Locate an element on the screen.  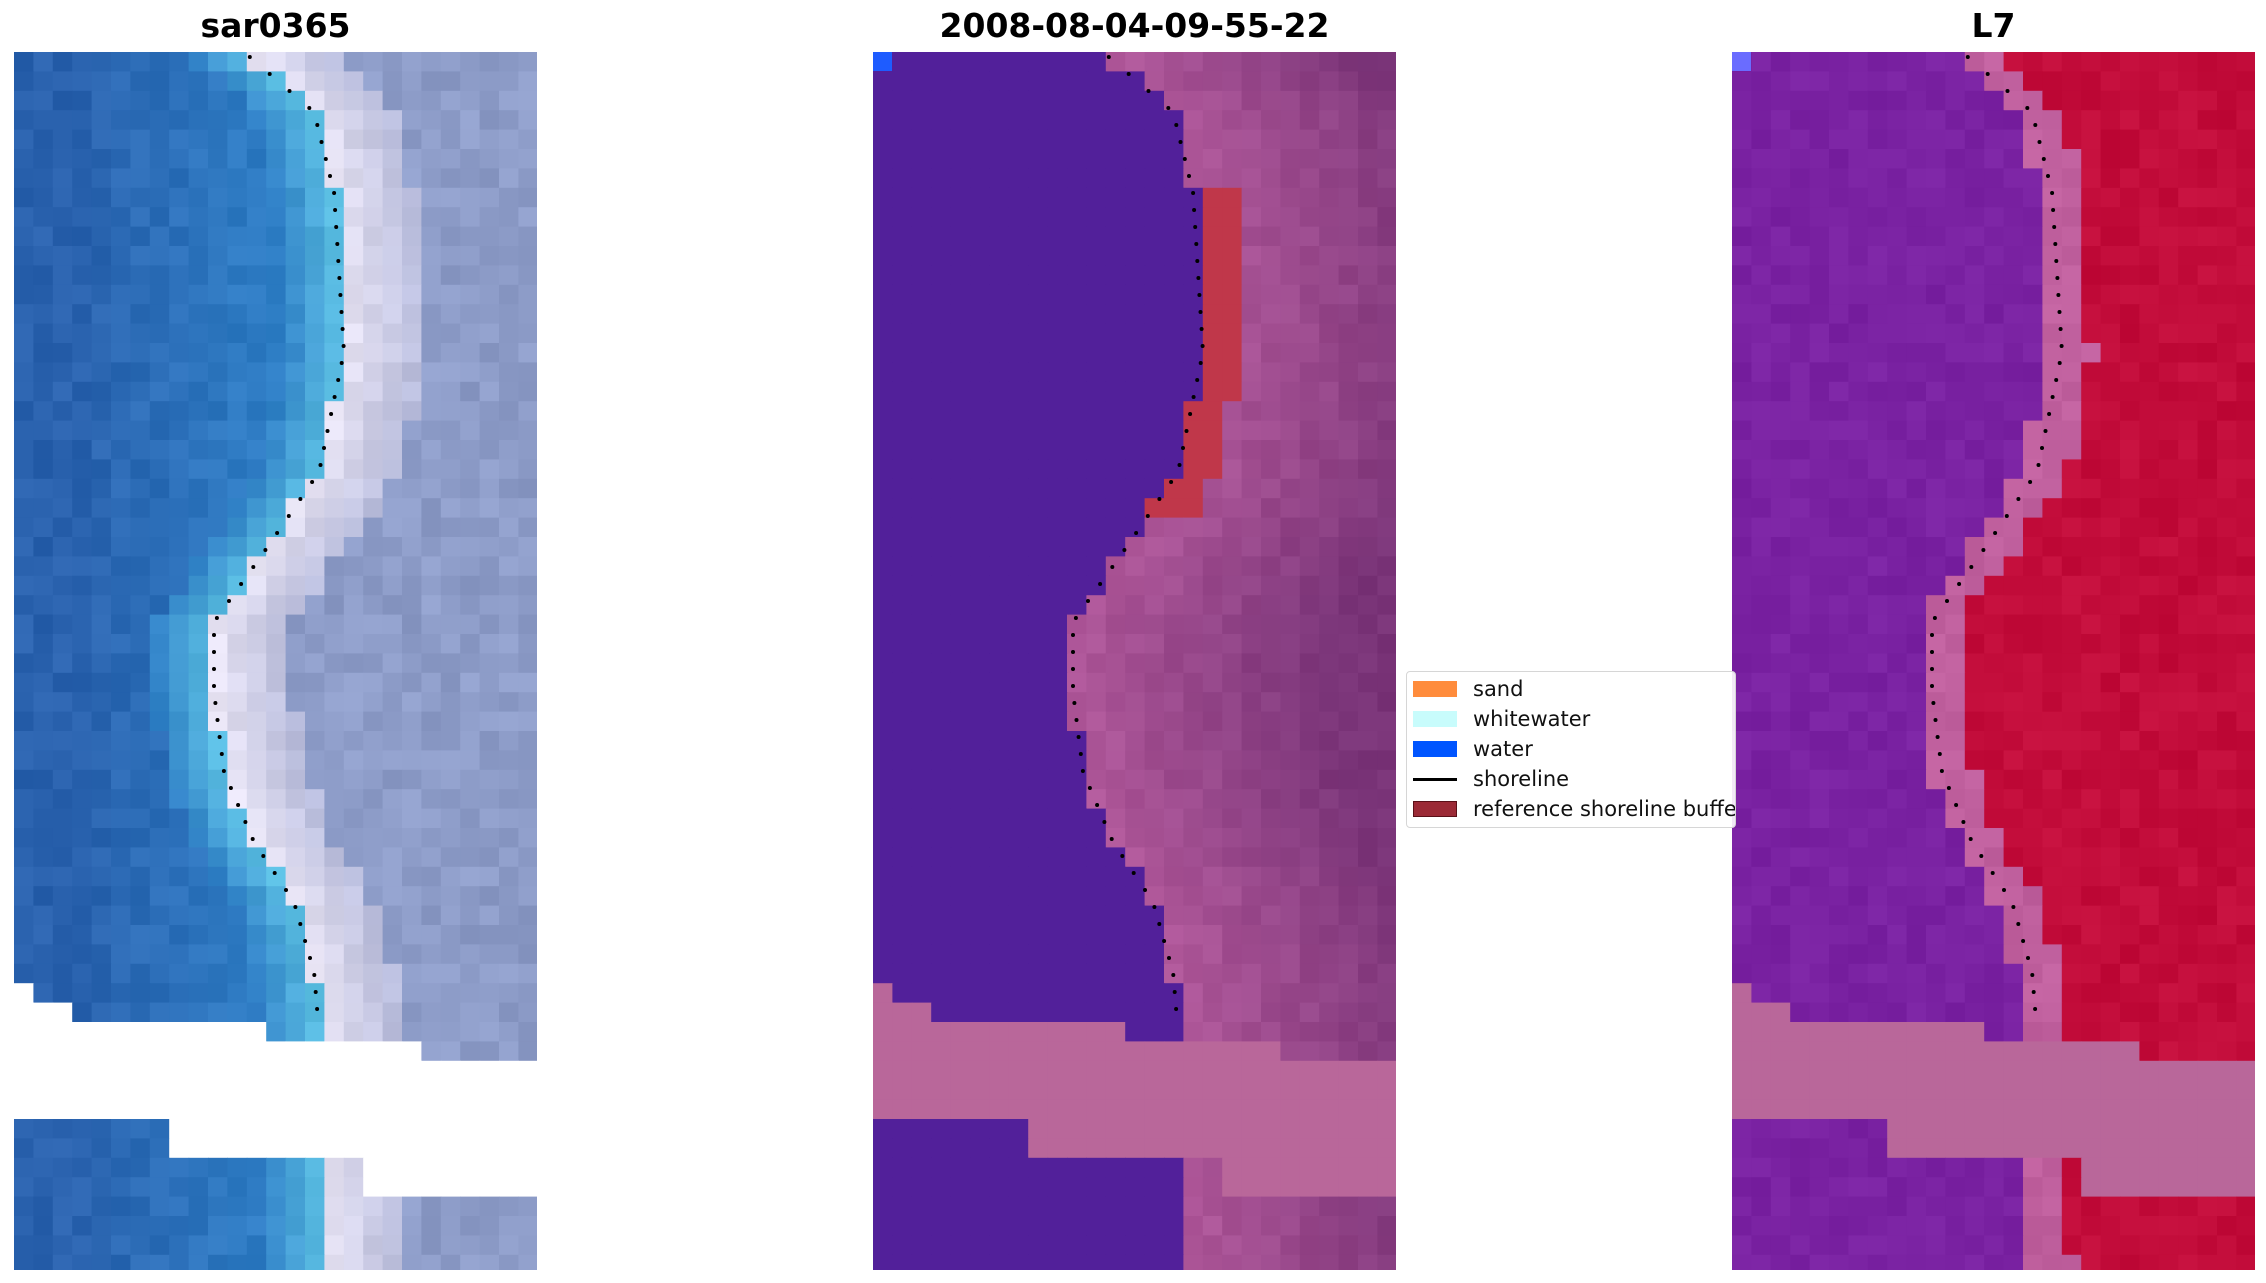
legend-item-whitewater: whitewater is located at coordinates (1501, 719).